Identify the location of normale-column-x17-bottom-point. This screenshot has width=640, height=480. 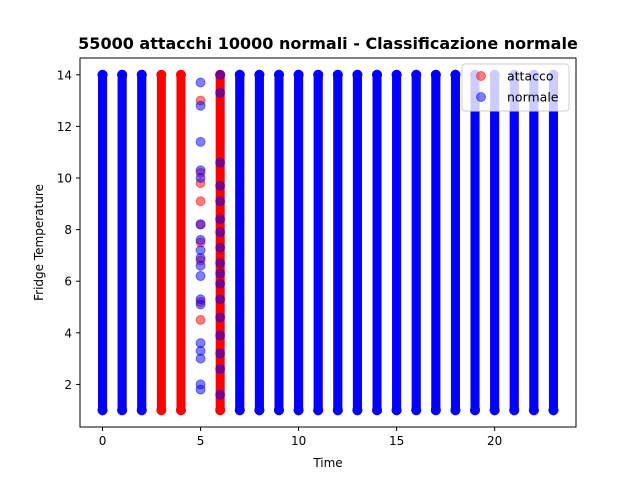
(435, 410).